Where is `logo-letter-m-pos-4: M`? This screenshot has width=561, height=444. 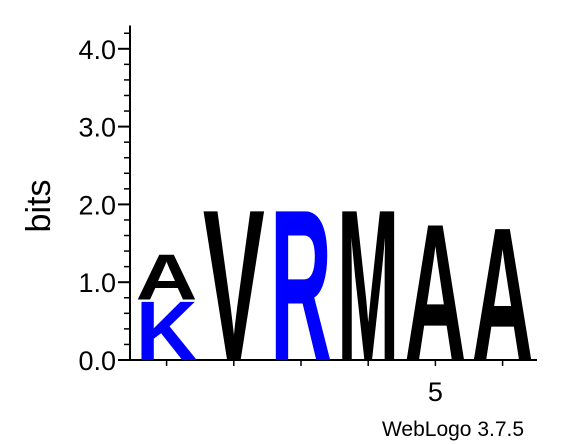
logo-letter-m-pos-4: M is located at coordinates (368, 286).